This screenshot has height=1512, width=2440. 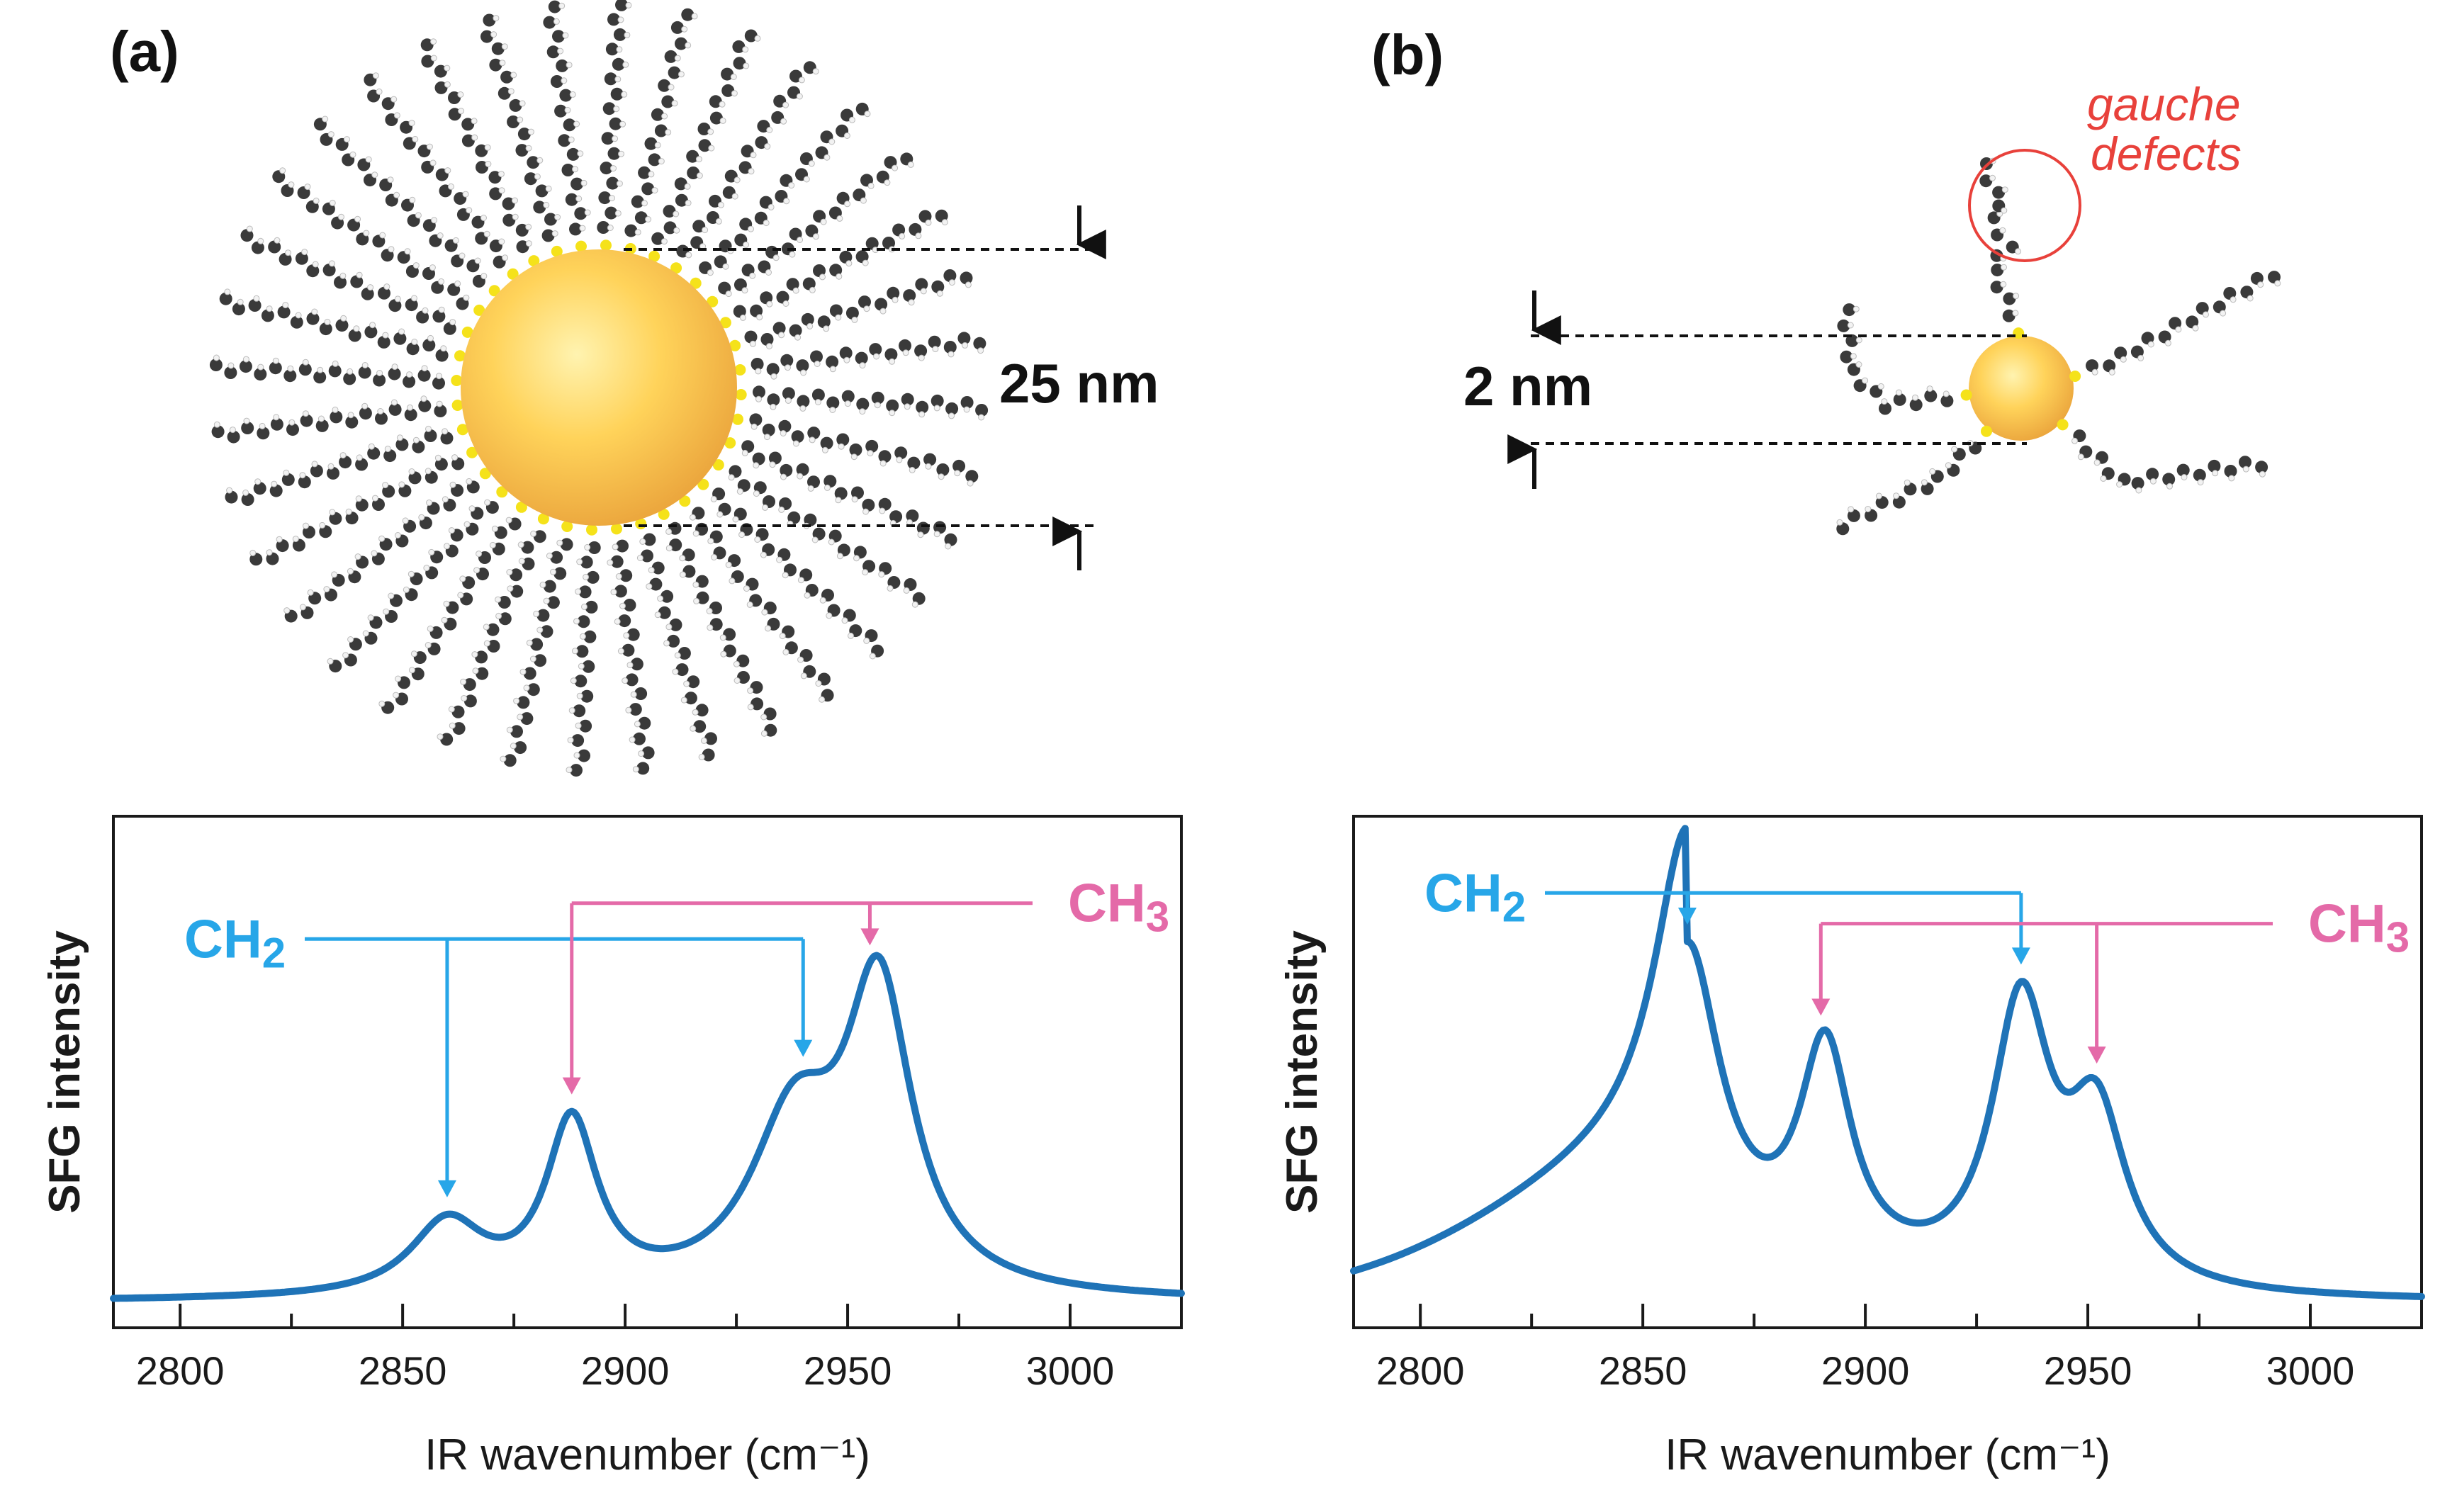 I want to click on annotation-label-ch3: CH3, so click(x=2359, y=927).